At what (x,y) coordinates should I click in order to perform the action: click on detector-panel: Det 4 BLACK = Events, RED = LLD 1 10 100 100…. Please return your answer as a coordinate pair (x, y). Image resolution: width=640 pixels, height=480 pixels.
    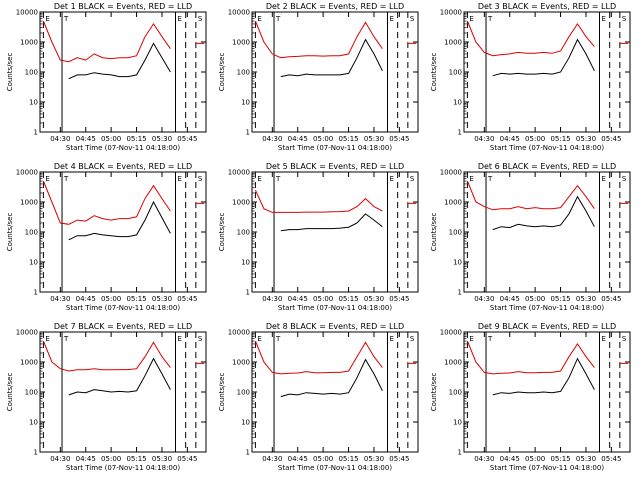
    Looking at the image, I should click on (106, 237).